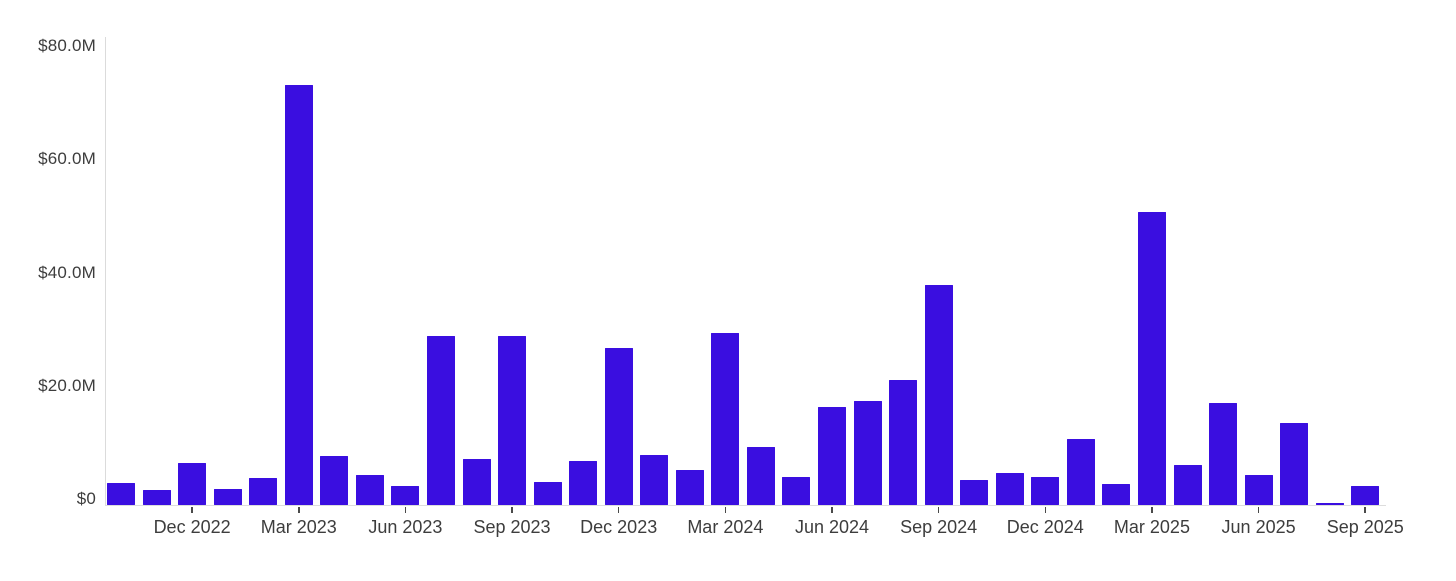 The height and width of the screenshot is (581, 1456). Describe the element at coordinates (583, 482) in the screenshot. I see `bar-nov-2023` at that location.